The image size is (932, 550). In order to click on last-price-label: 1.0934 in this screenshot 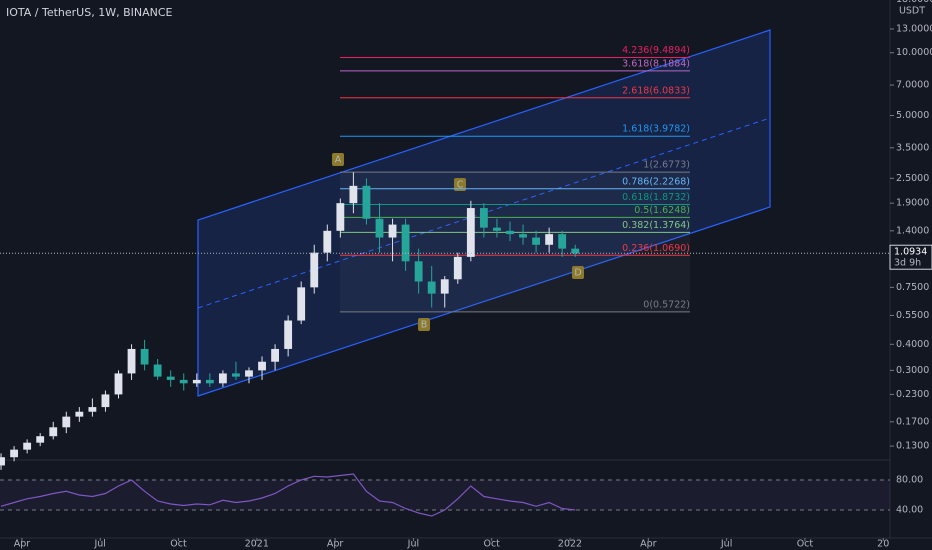, I will do `click(910, 252)`.